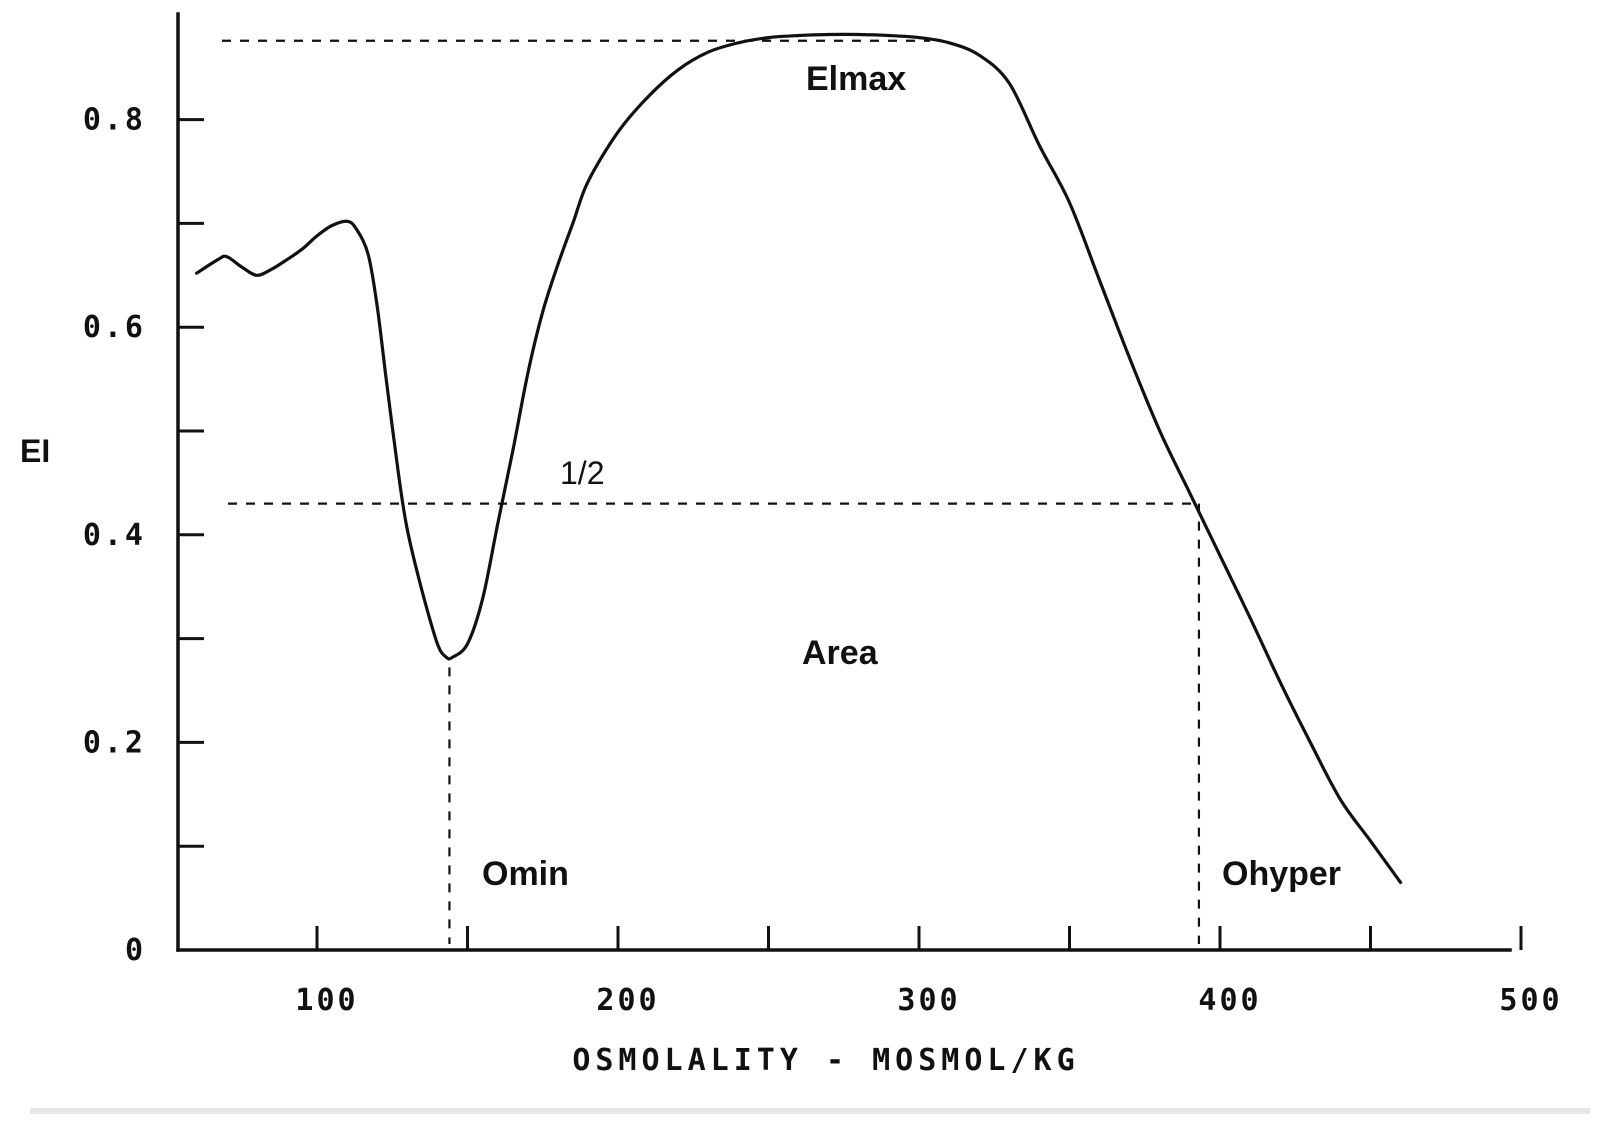 This screenshot has height=1126, width=1612. Describe the element at coordinates (825, 1060) in the screenshot. I see `x-axis-label: OSMOLALITY - MOSMOL/KG` at that location.